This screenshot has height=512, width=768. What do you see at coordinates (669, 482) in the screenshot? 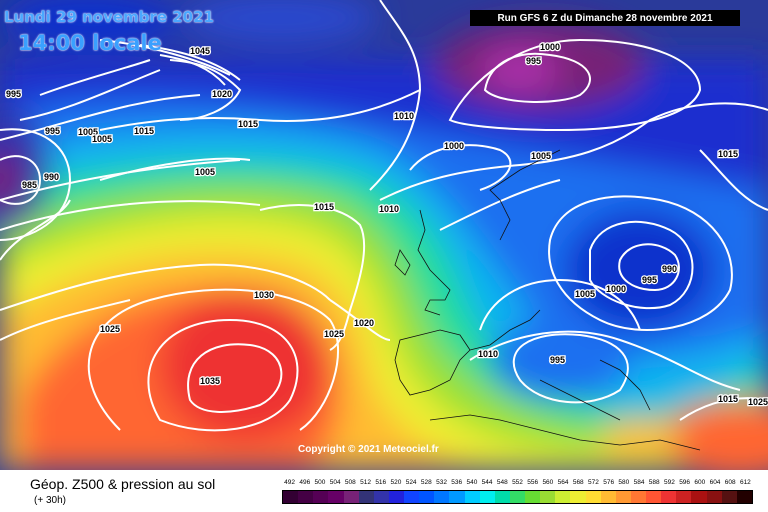
I see `legend-tick-label: 592` at bounding box center [669, 482].